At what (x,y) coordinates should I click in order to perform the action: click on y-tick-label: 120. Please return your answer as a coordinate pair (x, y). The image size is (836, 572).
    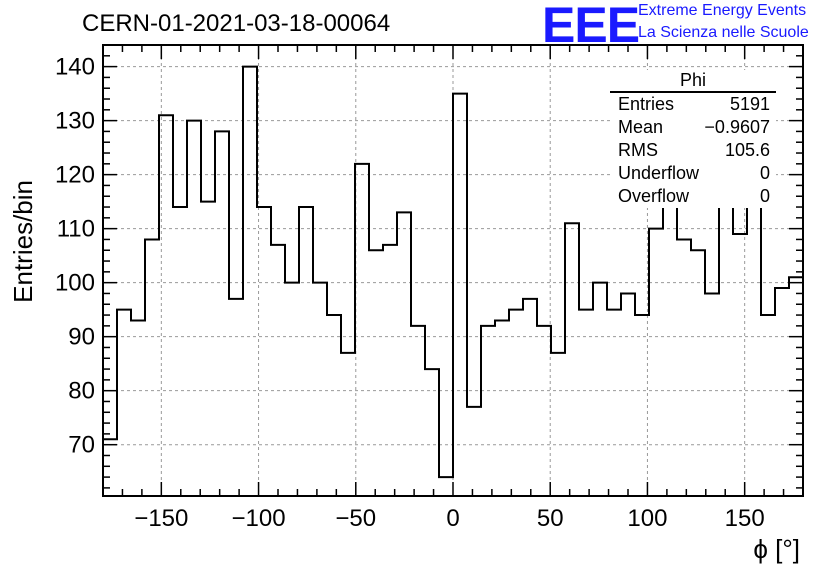
    Looking at the image, I should click on (75, 175).